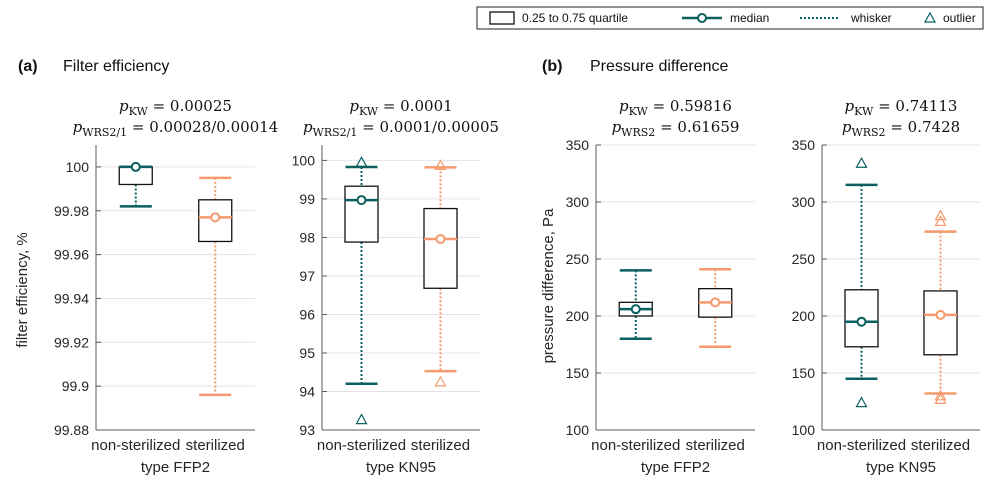 This screenshot has width=987, height=480. What do you see at coordinates (676, 128) in the screenshot?
I see `stat-wrs: pWRS2 = 0.61659` at bounding box center [676, 128].